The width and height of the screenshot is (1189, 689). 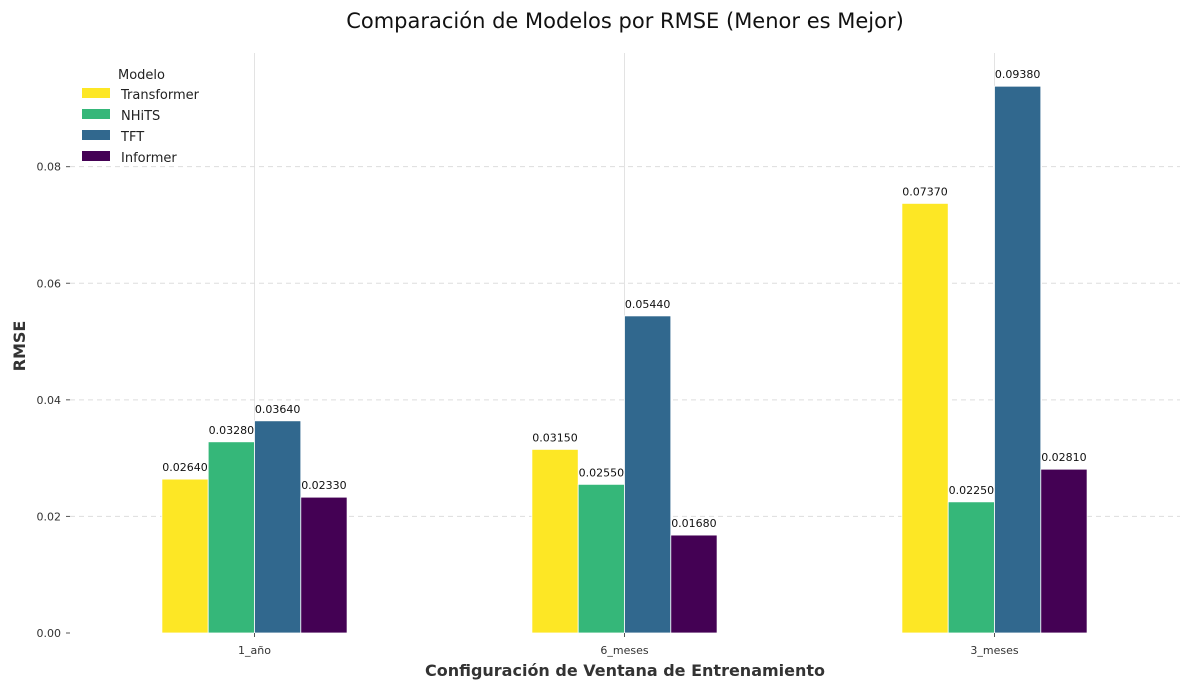 I want to click on bar-value-label: 0.02330, so click(x=324, y=485).